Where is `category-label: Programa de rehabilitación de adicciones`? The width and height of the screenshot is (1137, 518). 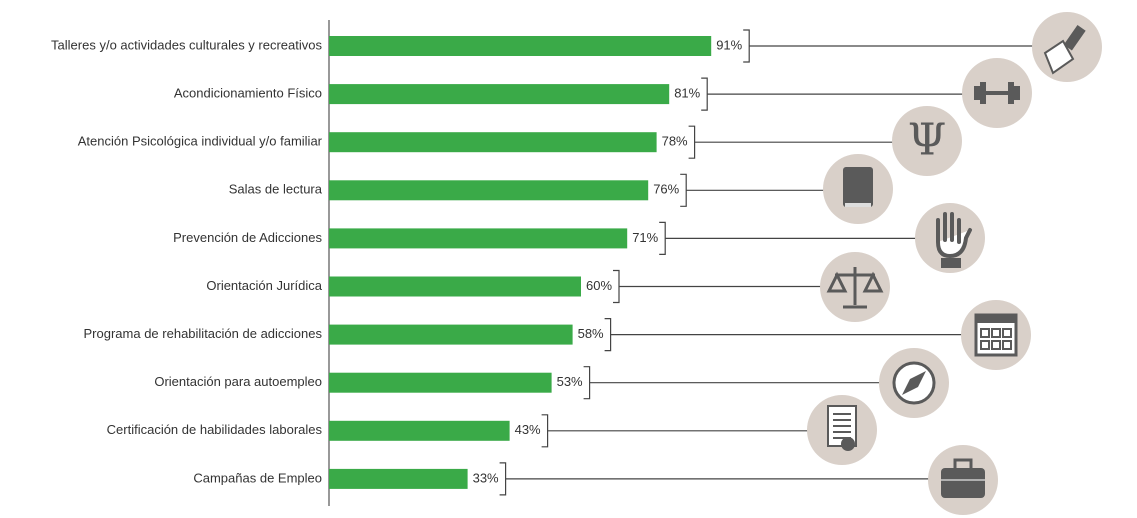 category-label: Programa de rehabilitación de adicciones is located at coordinates (203, 333).